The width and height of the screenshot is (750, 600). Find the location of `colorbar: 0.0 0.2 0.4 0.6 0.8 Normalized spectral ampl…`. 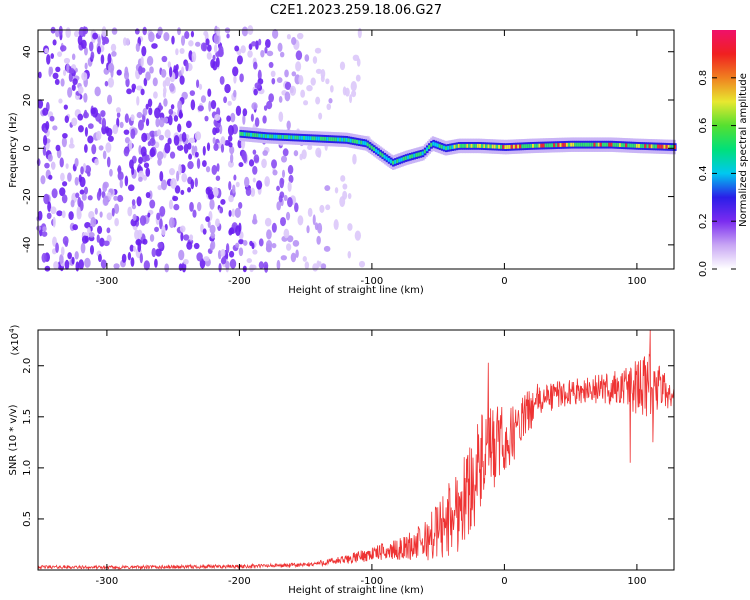

colorbar: 0.0 0.2 0.4 0.6 0.8 Normalized spectral ampl… is located at coordinates (723, 153).